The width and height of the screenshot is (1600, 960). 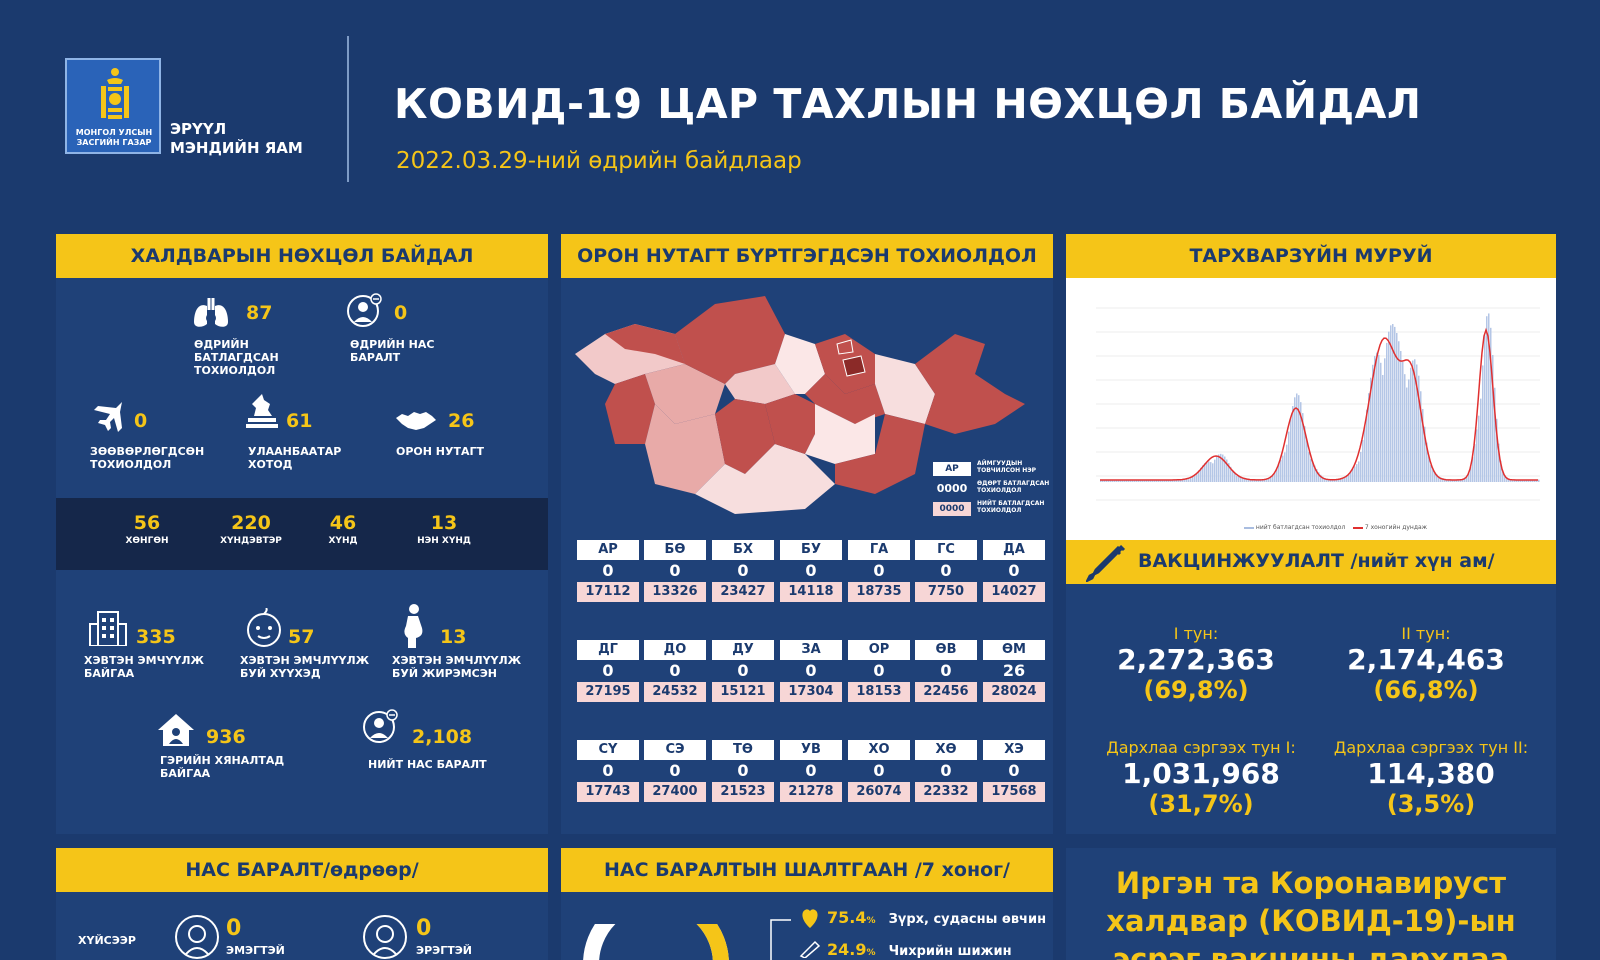 I want to click on daily-deaths-label: ӨДРИЙН НАС БАРАЛТ, so click(x=392, y=351).